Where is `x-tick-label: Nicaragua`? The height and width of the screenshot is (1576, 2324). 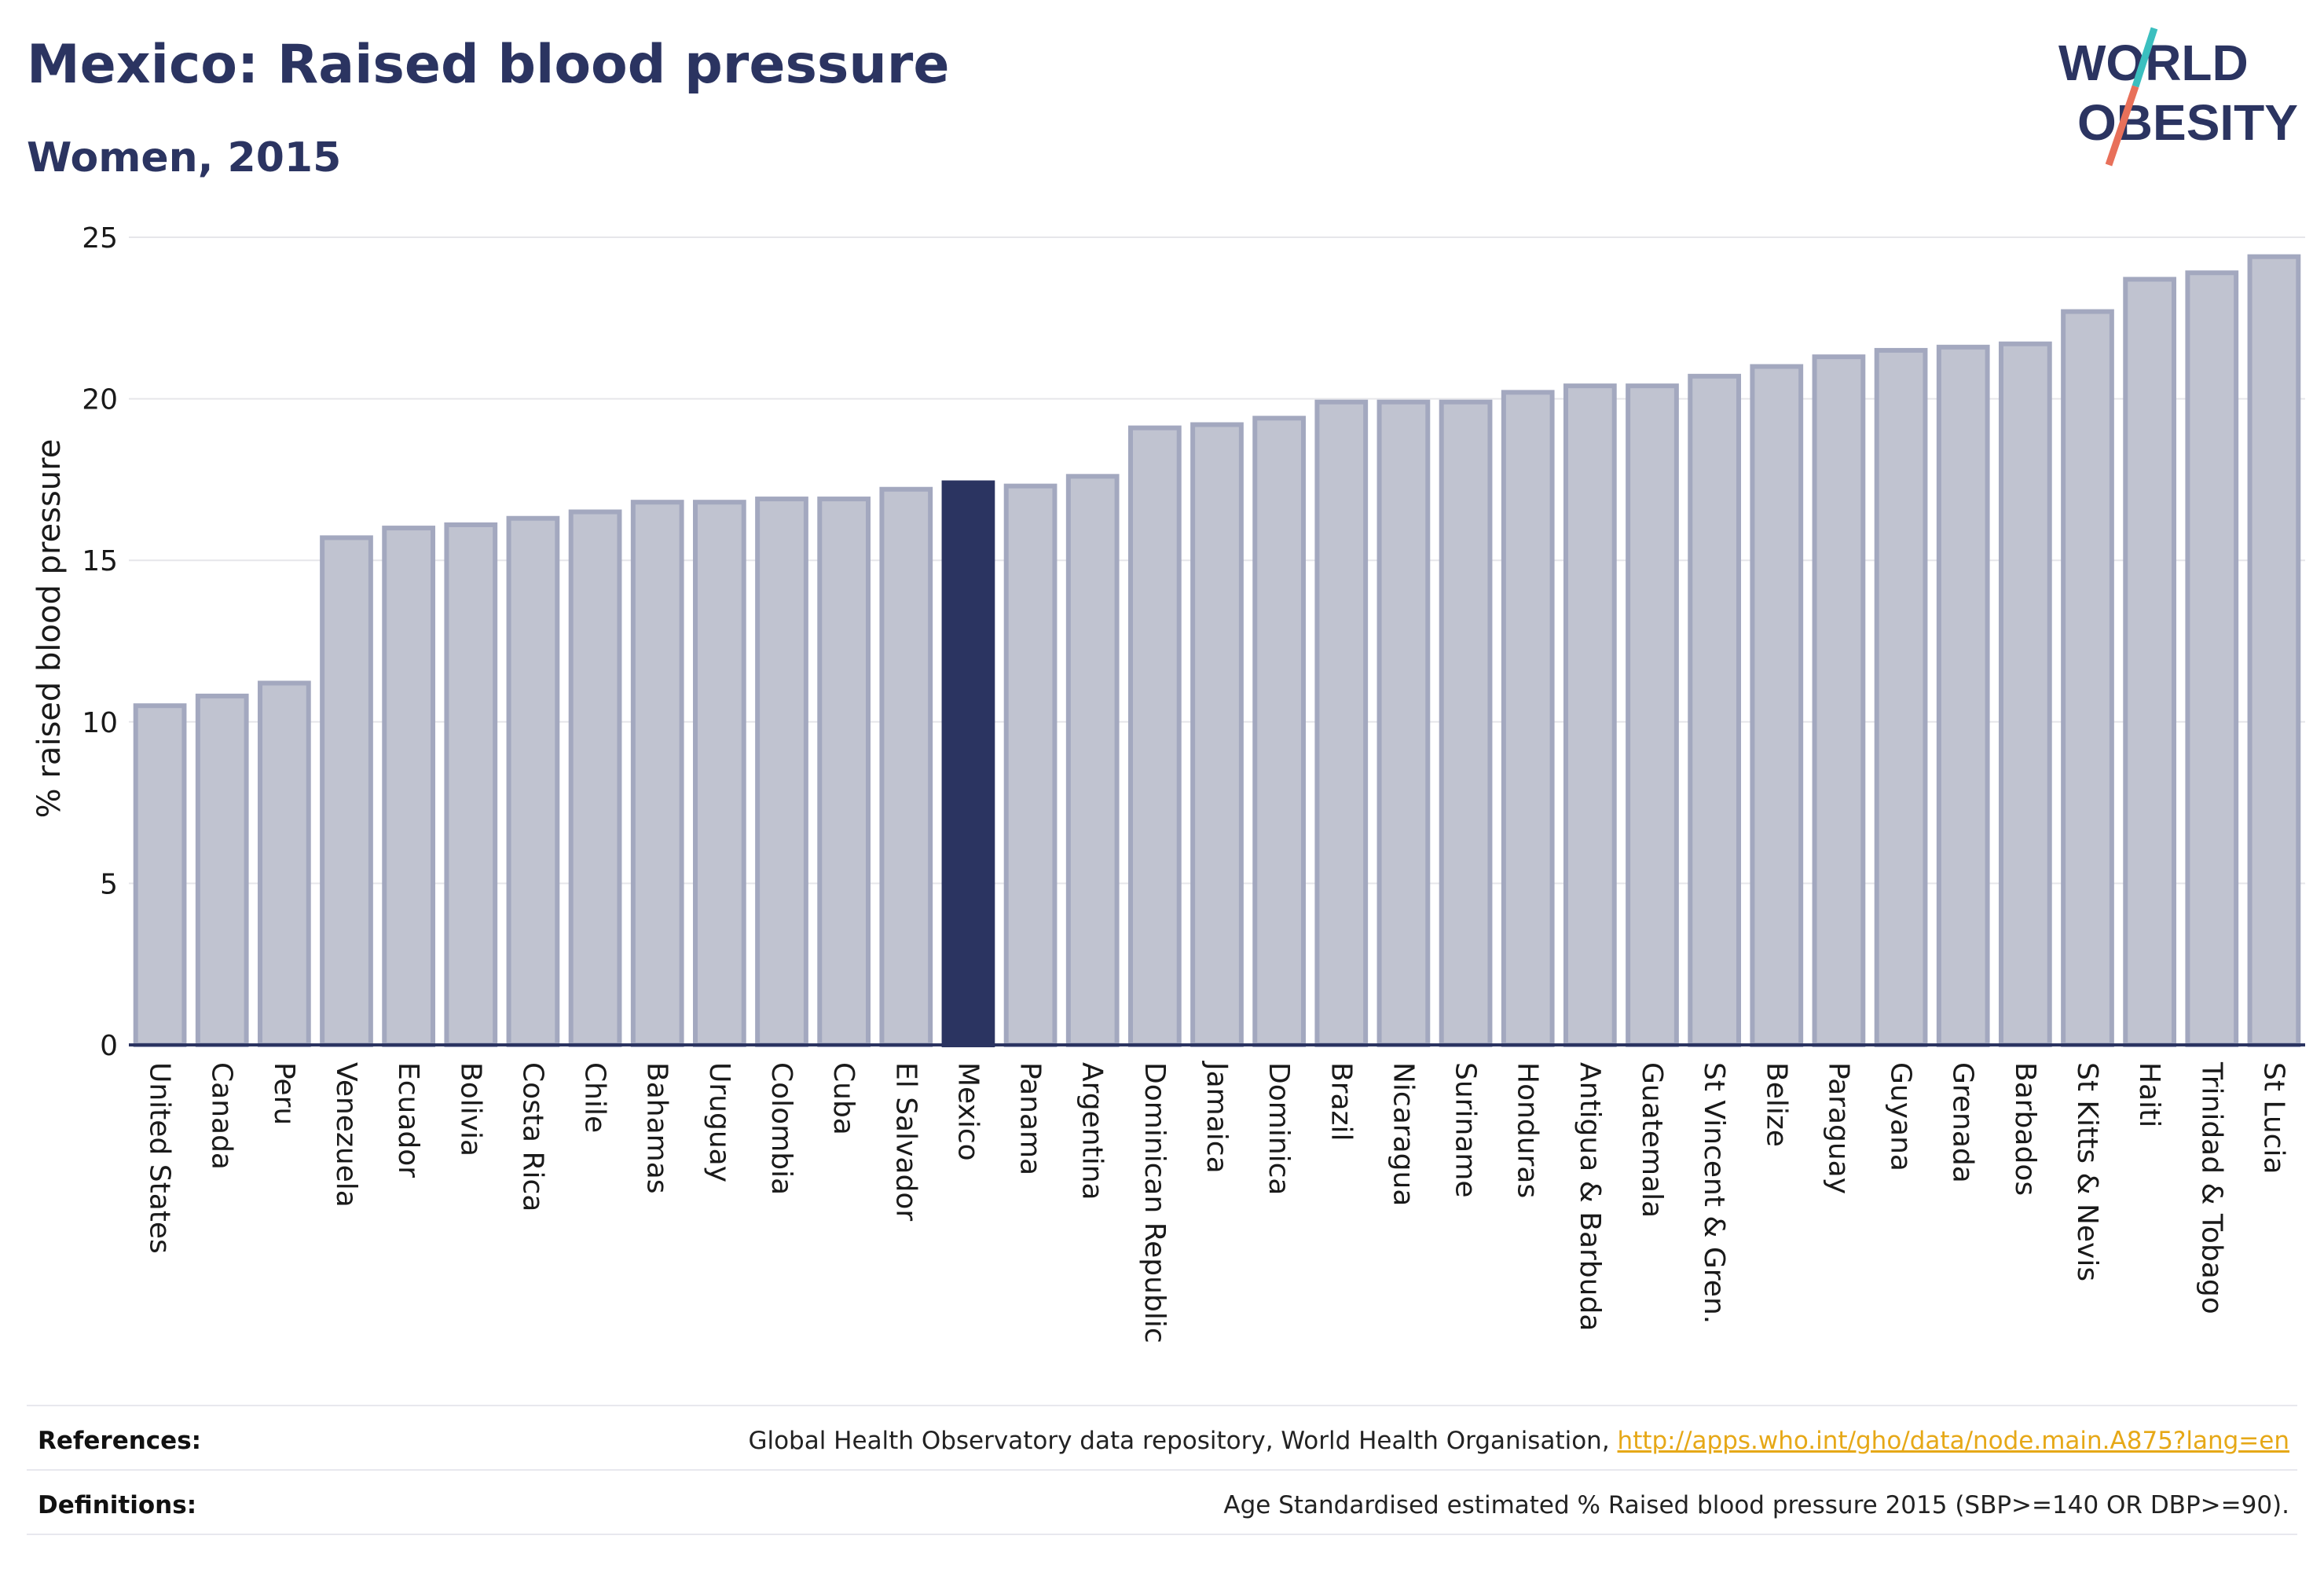 x-tick-label: Nicaragua is located at coordinates (1403, 1134).